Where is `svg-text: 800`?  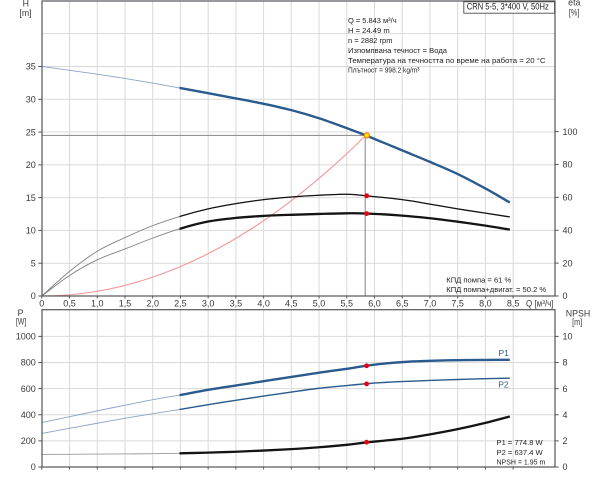
svg-text: 800 is located at coordinates (28, 363).